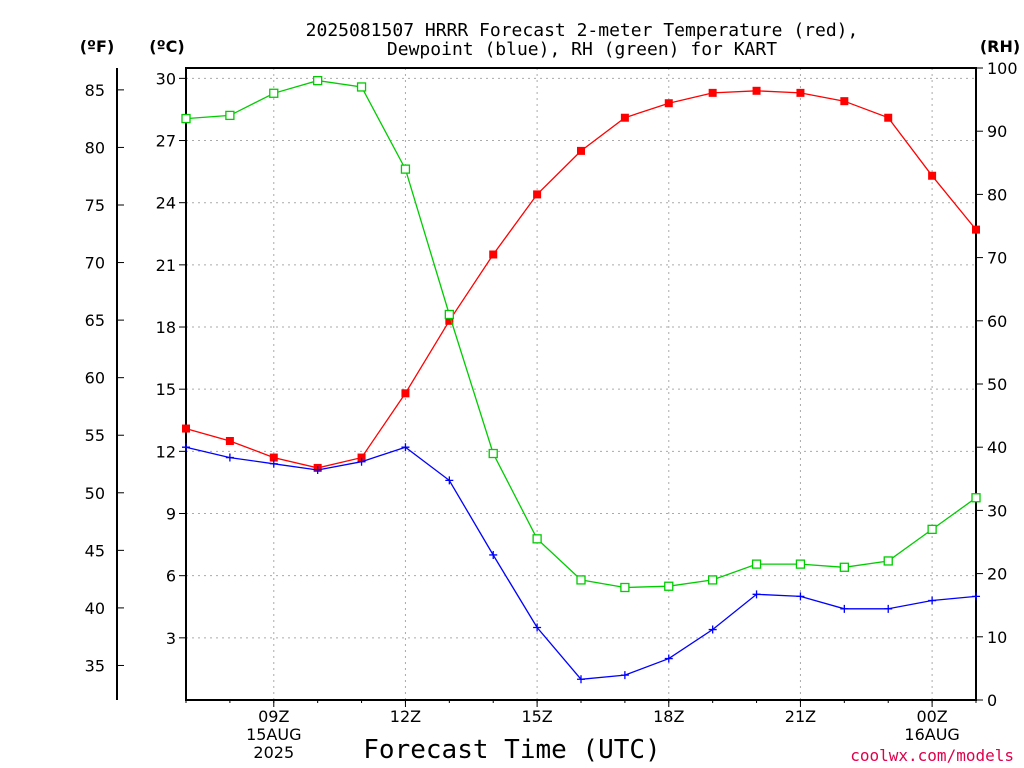 The width and height of the screenshot is (1024, 768). Describe the element at coordinates (95, 608) in the screenshot. I see `fahrenheit-tick-label: 40` at that location.